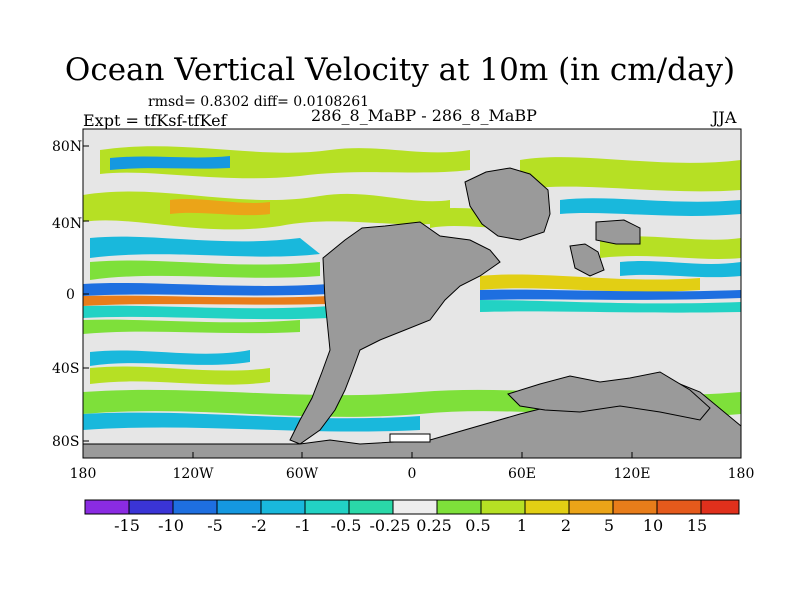 This screenshot has width=800, height=600. What do you see at coordinates (478, 525) in the screenshot?
I see `colorbar-label: 0.5` at bounding box center [478, 525].